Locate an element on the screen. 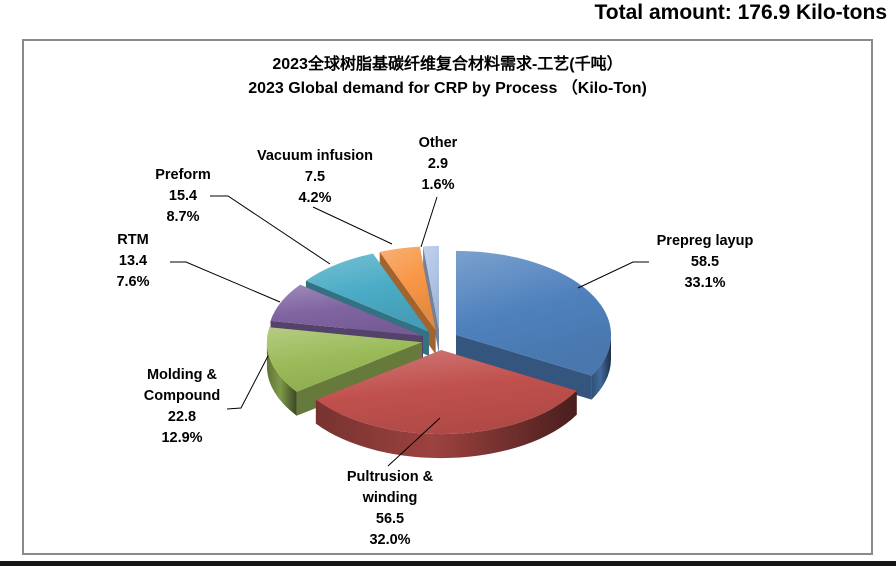 This screenshot has height=568, width=896. slice-label-value: 13.4 is located at coordinates (133, 261).